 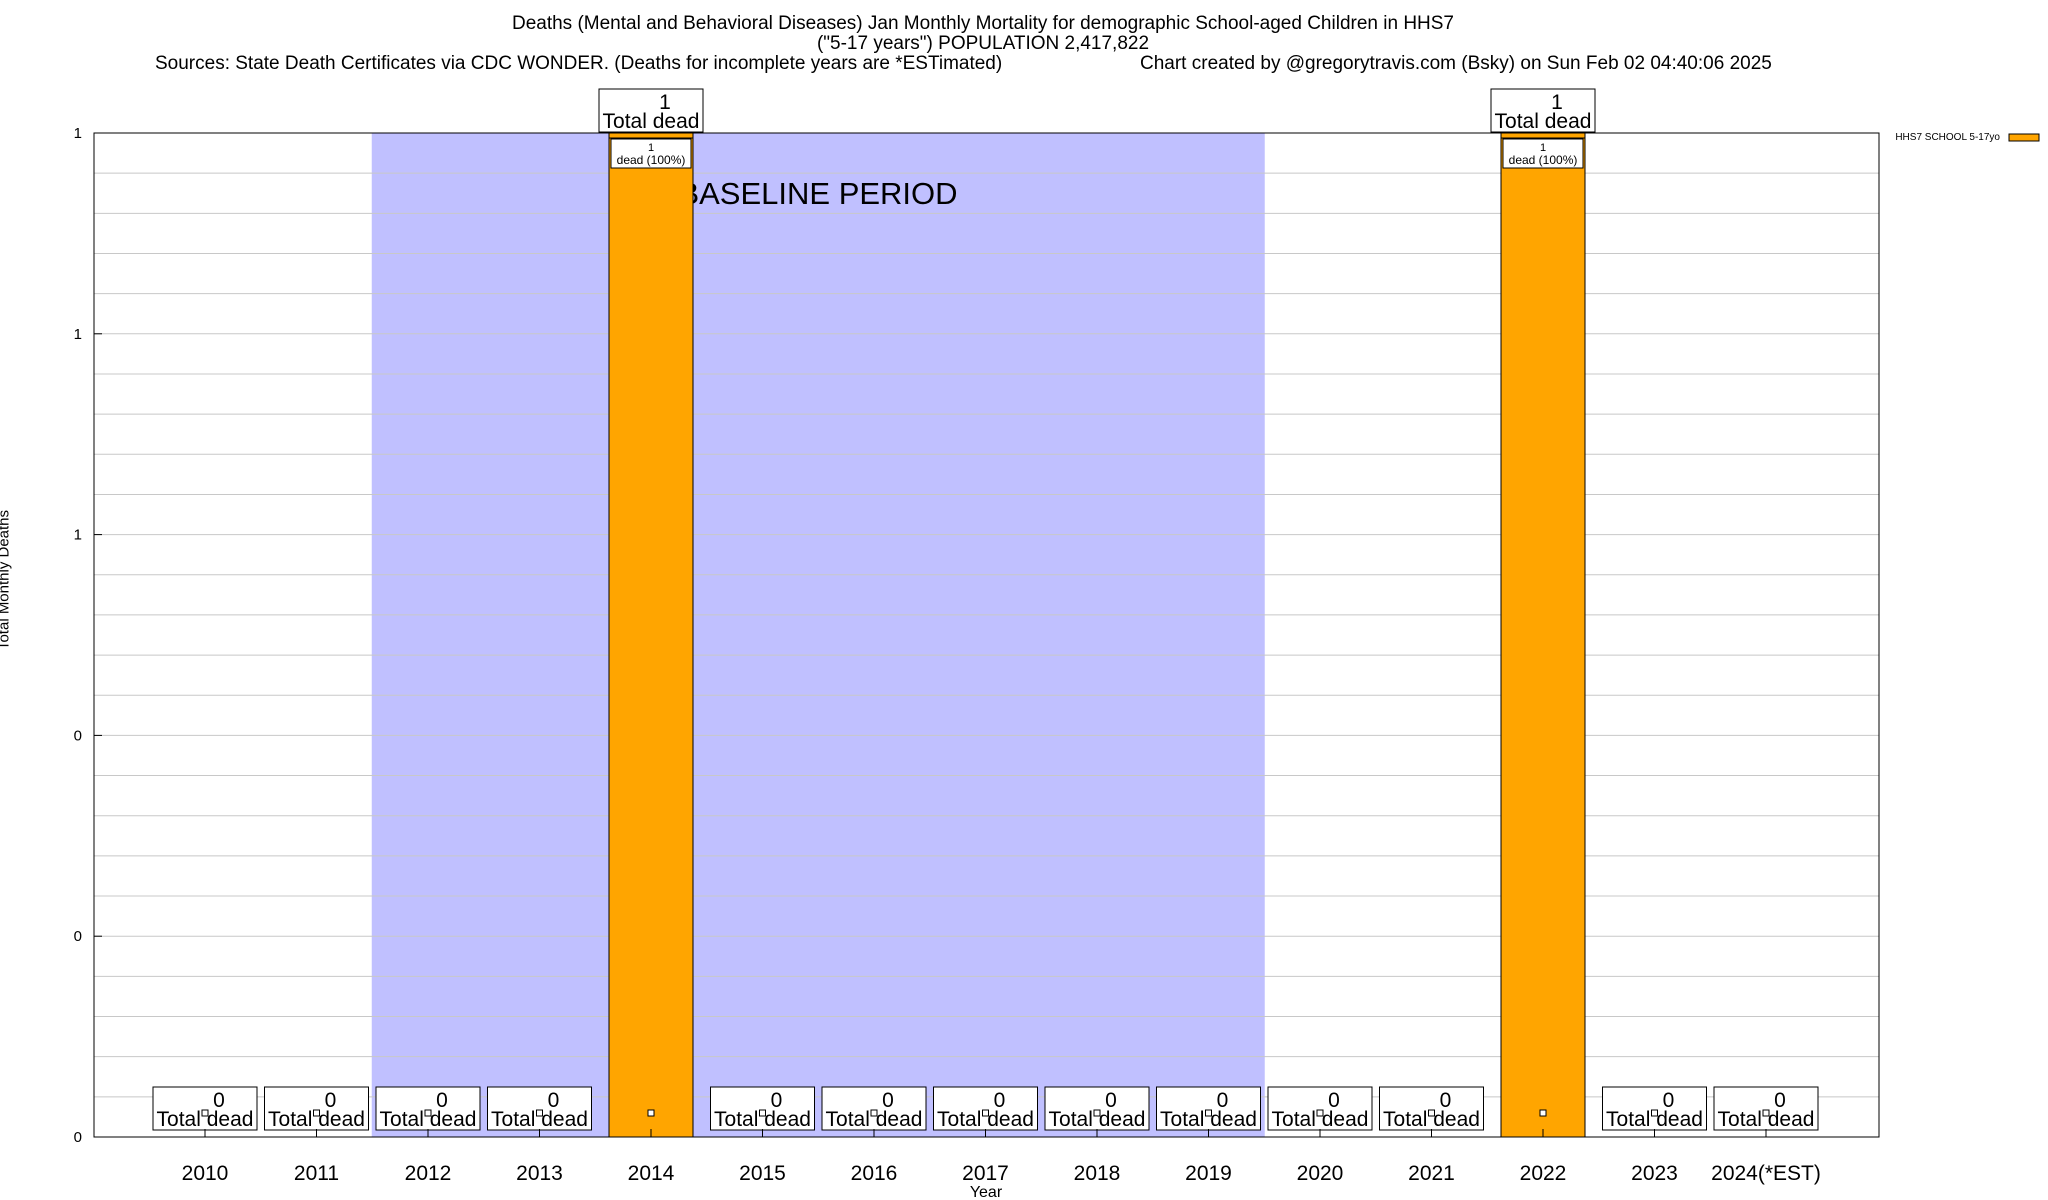 I want to click on x-tick-label: 2010, so click(x=205, y=1173).